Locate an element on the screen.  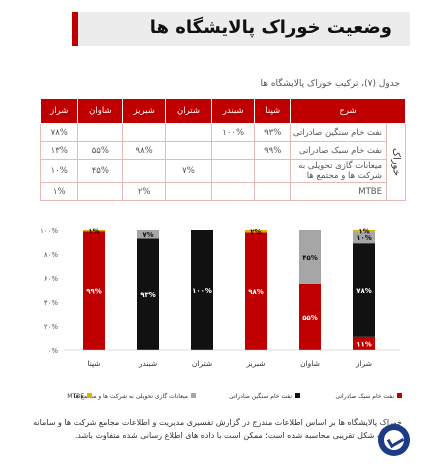
x-tick-label: شبندر is located at coordinates (147, 363).